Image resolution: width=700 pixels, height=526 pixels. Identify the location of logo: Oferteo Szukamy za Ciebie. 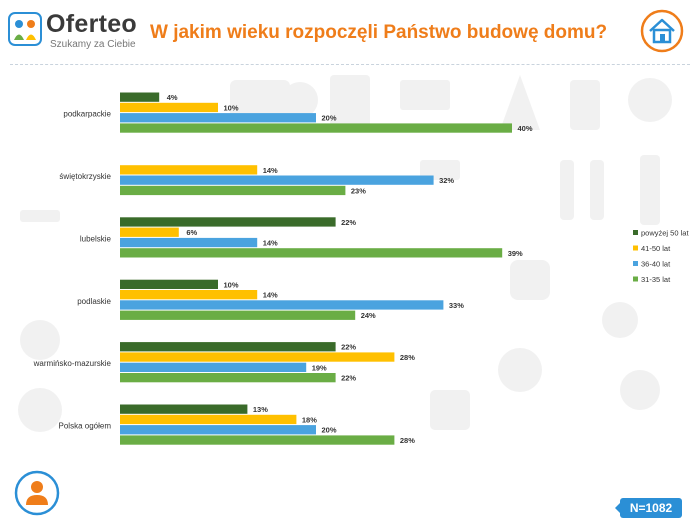
(78, 31).